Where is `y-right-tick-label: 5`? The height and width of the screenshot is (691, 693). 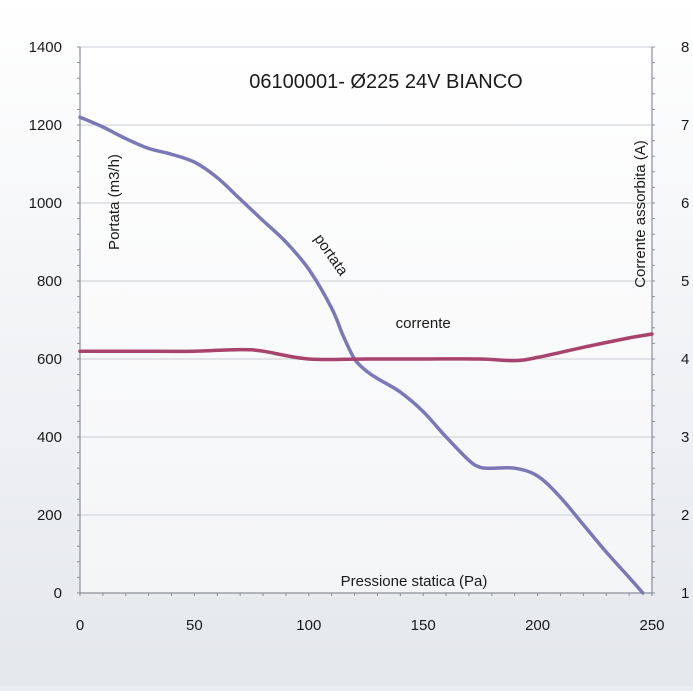
y-right-tick-label: 5 is located at coordinates (685, 281).